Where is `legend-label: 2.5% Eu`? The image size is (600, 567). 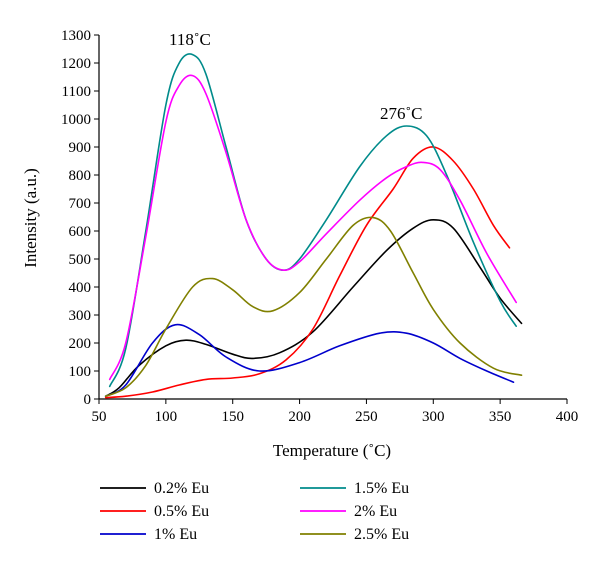
legend-label: 2.5% Eu is located at coordinates (381, 534).